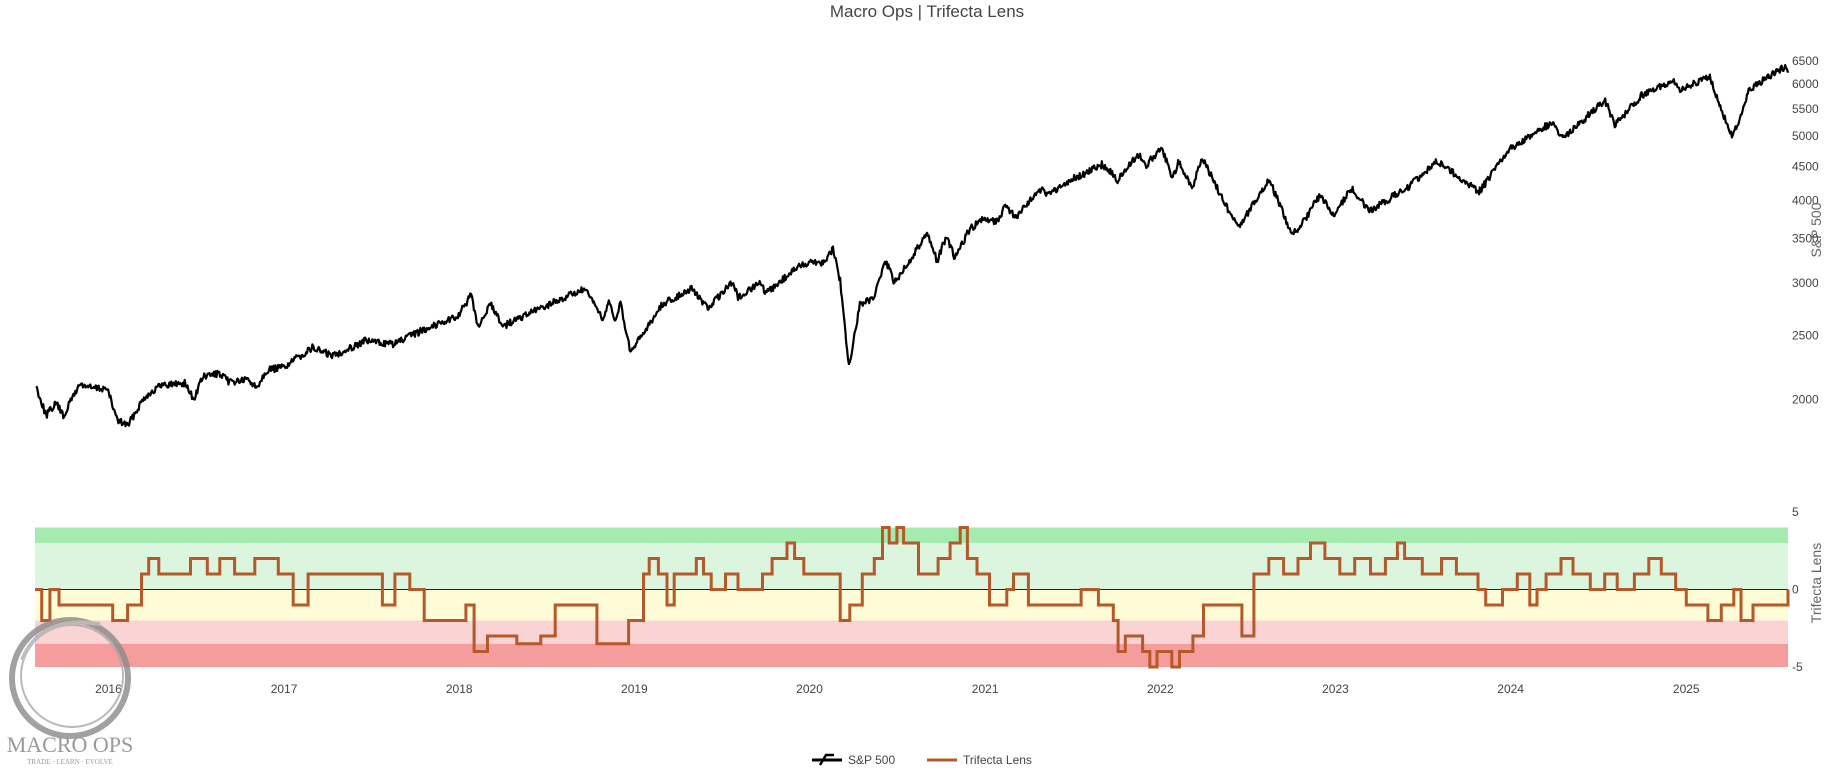 This screenshot has width=1835, height=774. I want to click on sp500-tick-label: 5500, so click(1805, 109).